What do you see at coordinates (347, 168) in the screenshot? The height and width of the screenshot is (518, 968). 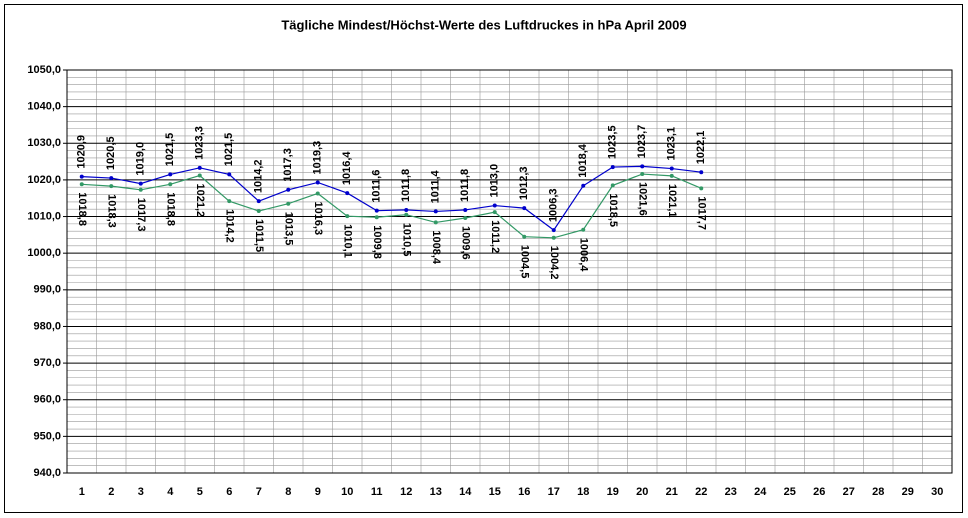 I see `data-label: 1016,4` at bounding box center [347, 168].